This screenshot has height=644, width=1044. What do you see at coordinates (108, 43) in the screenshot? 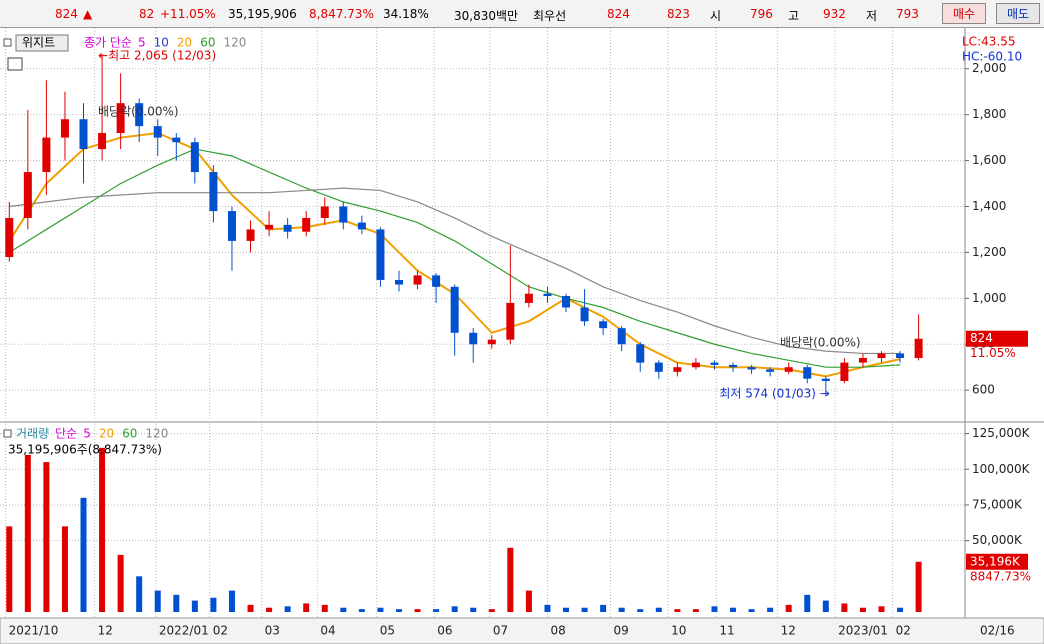
I see `legend-title: 종가 단순` at bounding box center [108, 43].